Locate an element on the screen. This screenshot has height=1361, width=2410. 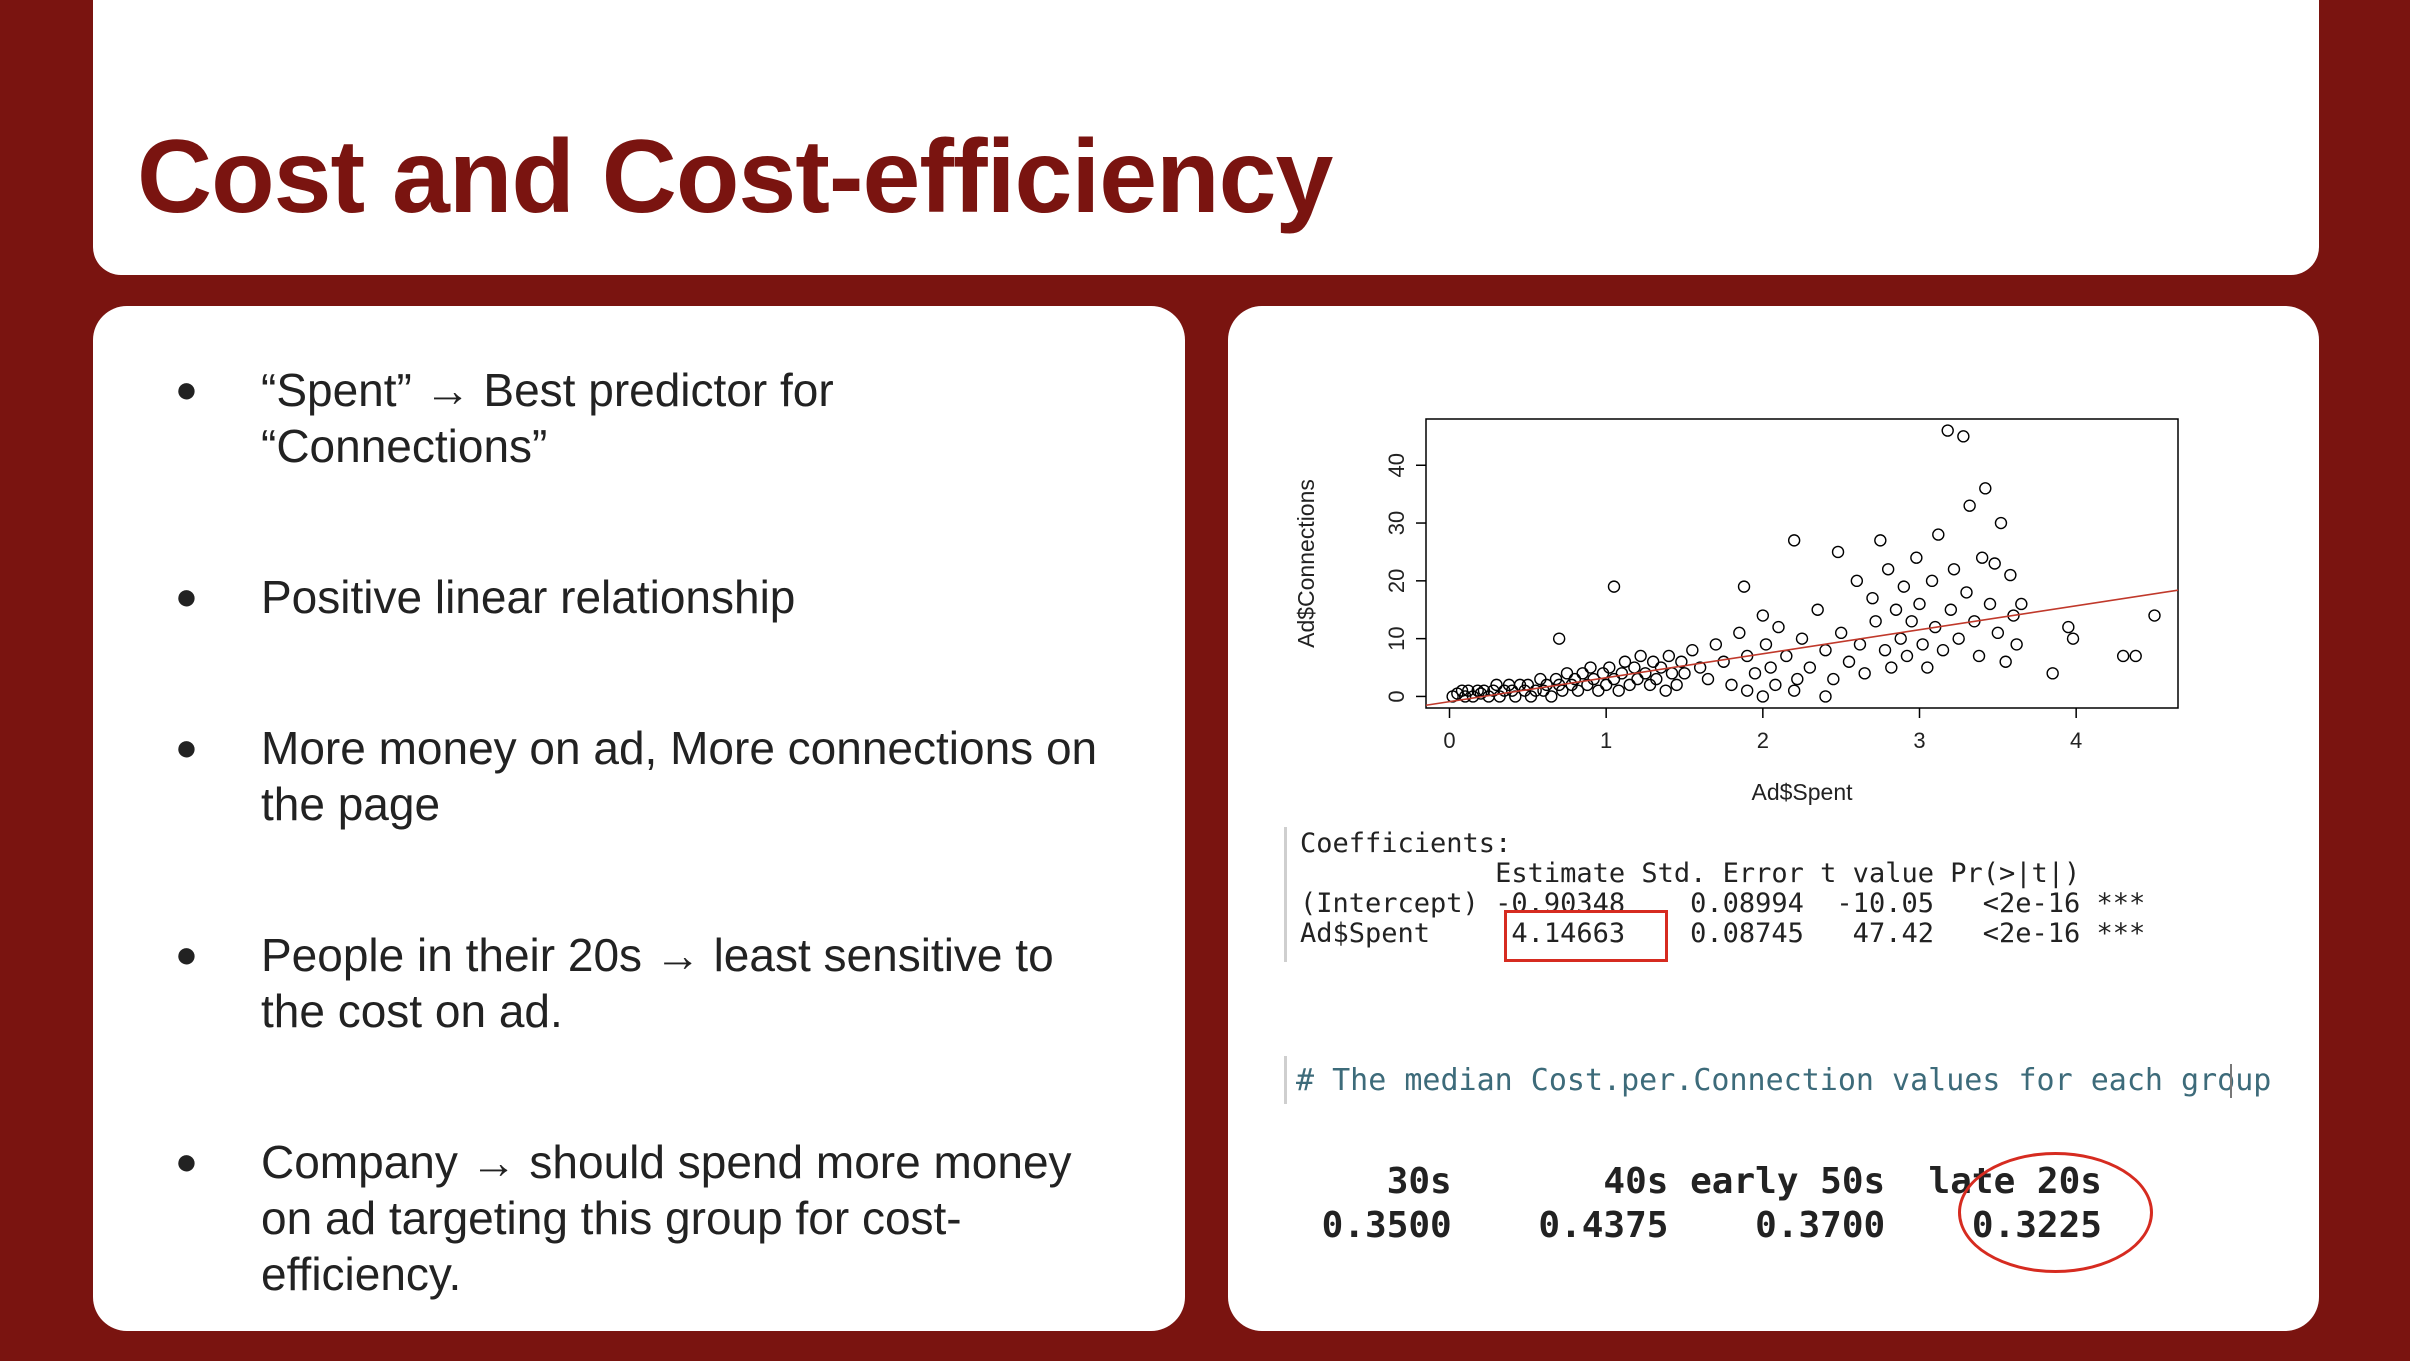
y-tick-label: 0 is located at coordinates (1396, 696).